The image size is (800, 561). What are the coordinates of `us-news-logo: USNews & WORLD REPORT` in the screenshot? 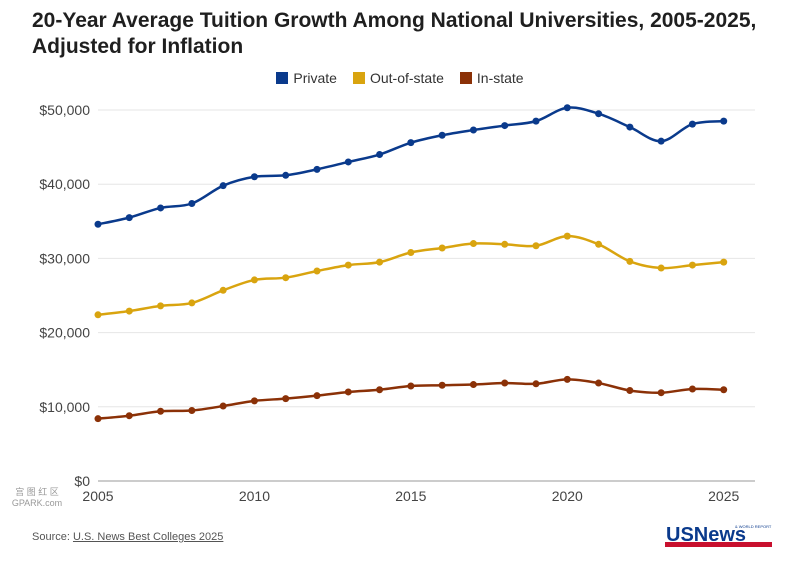 It's located at (718, 535).